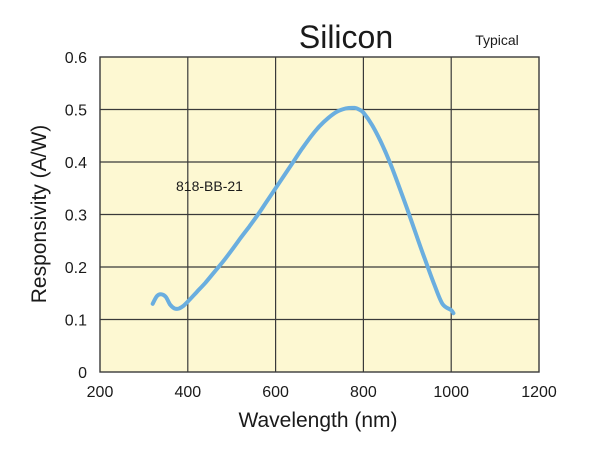 This screenshot has height=450, width=598. I want to click on y-tick-labels: 0 0.1 0.2 0.3 0.4 0.5 0.6, so click(76, 216).